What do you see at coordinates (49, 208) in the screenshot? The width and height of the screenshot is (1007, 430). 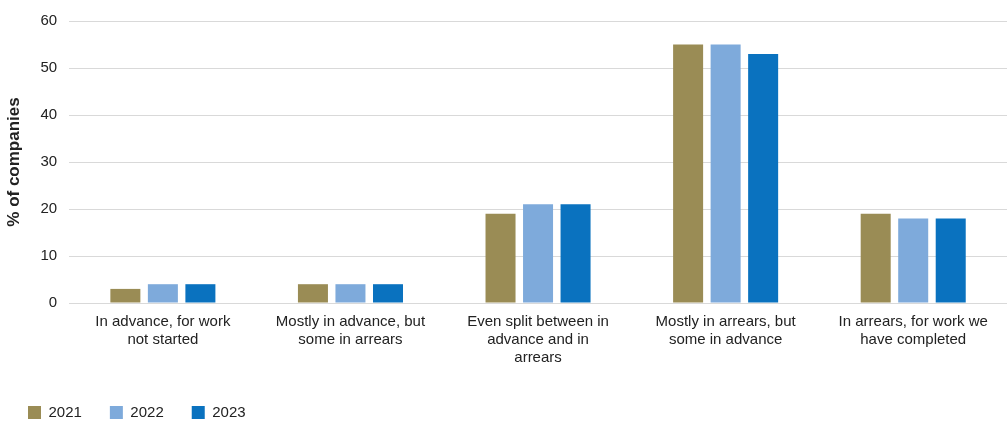 I see `y-tick-label: 20` at bounding box center [49, 208].